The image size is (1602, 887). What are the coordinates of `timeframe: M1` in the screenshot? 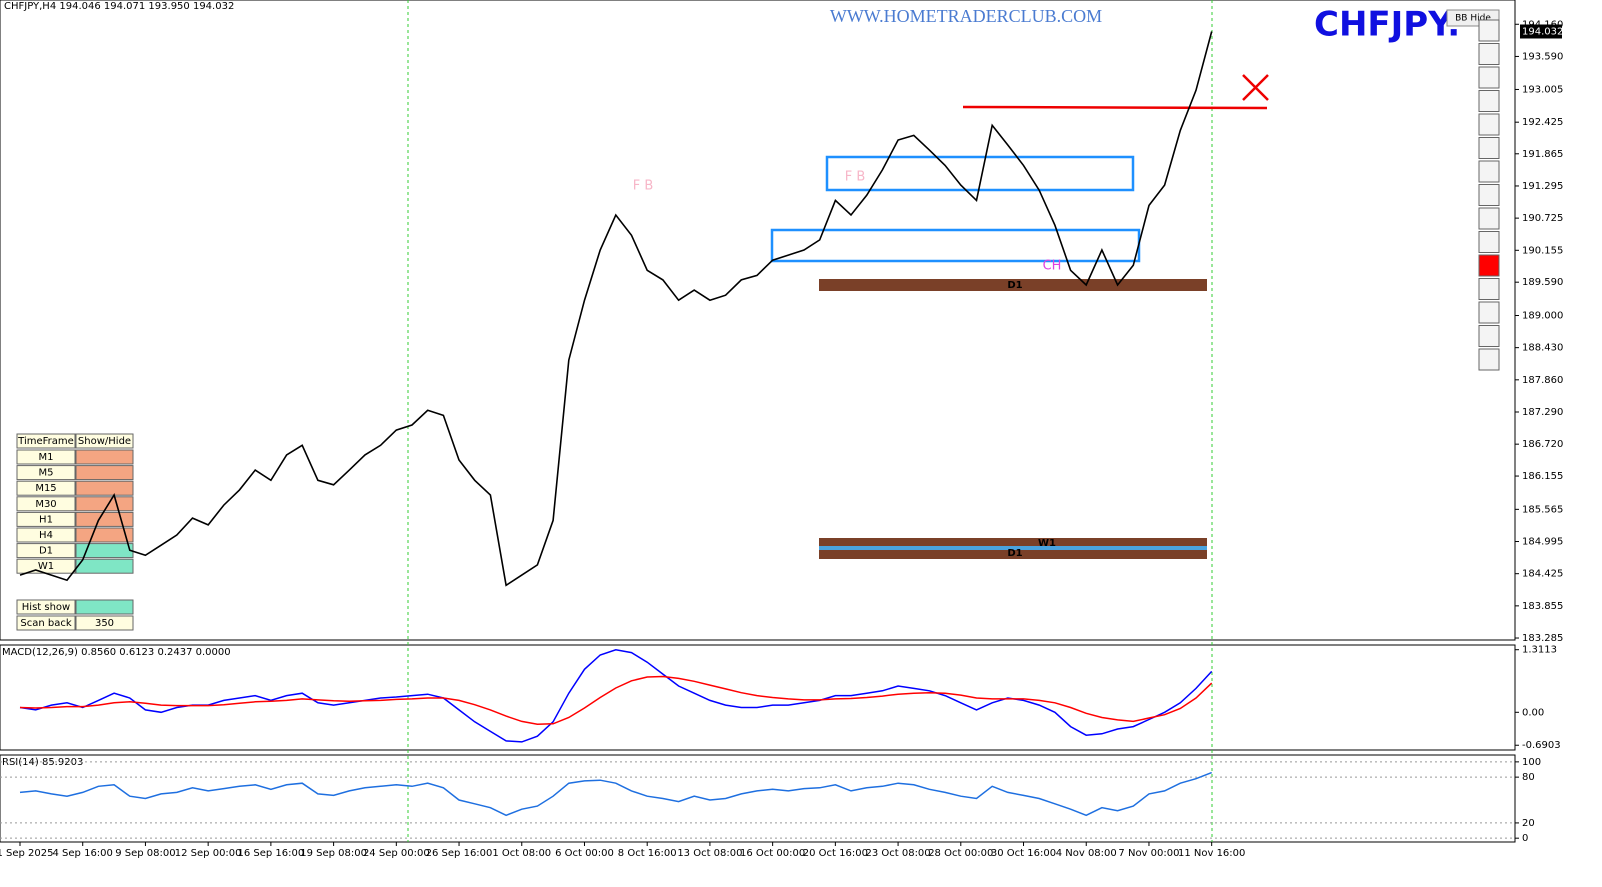 It's located at (46, 457).